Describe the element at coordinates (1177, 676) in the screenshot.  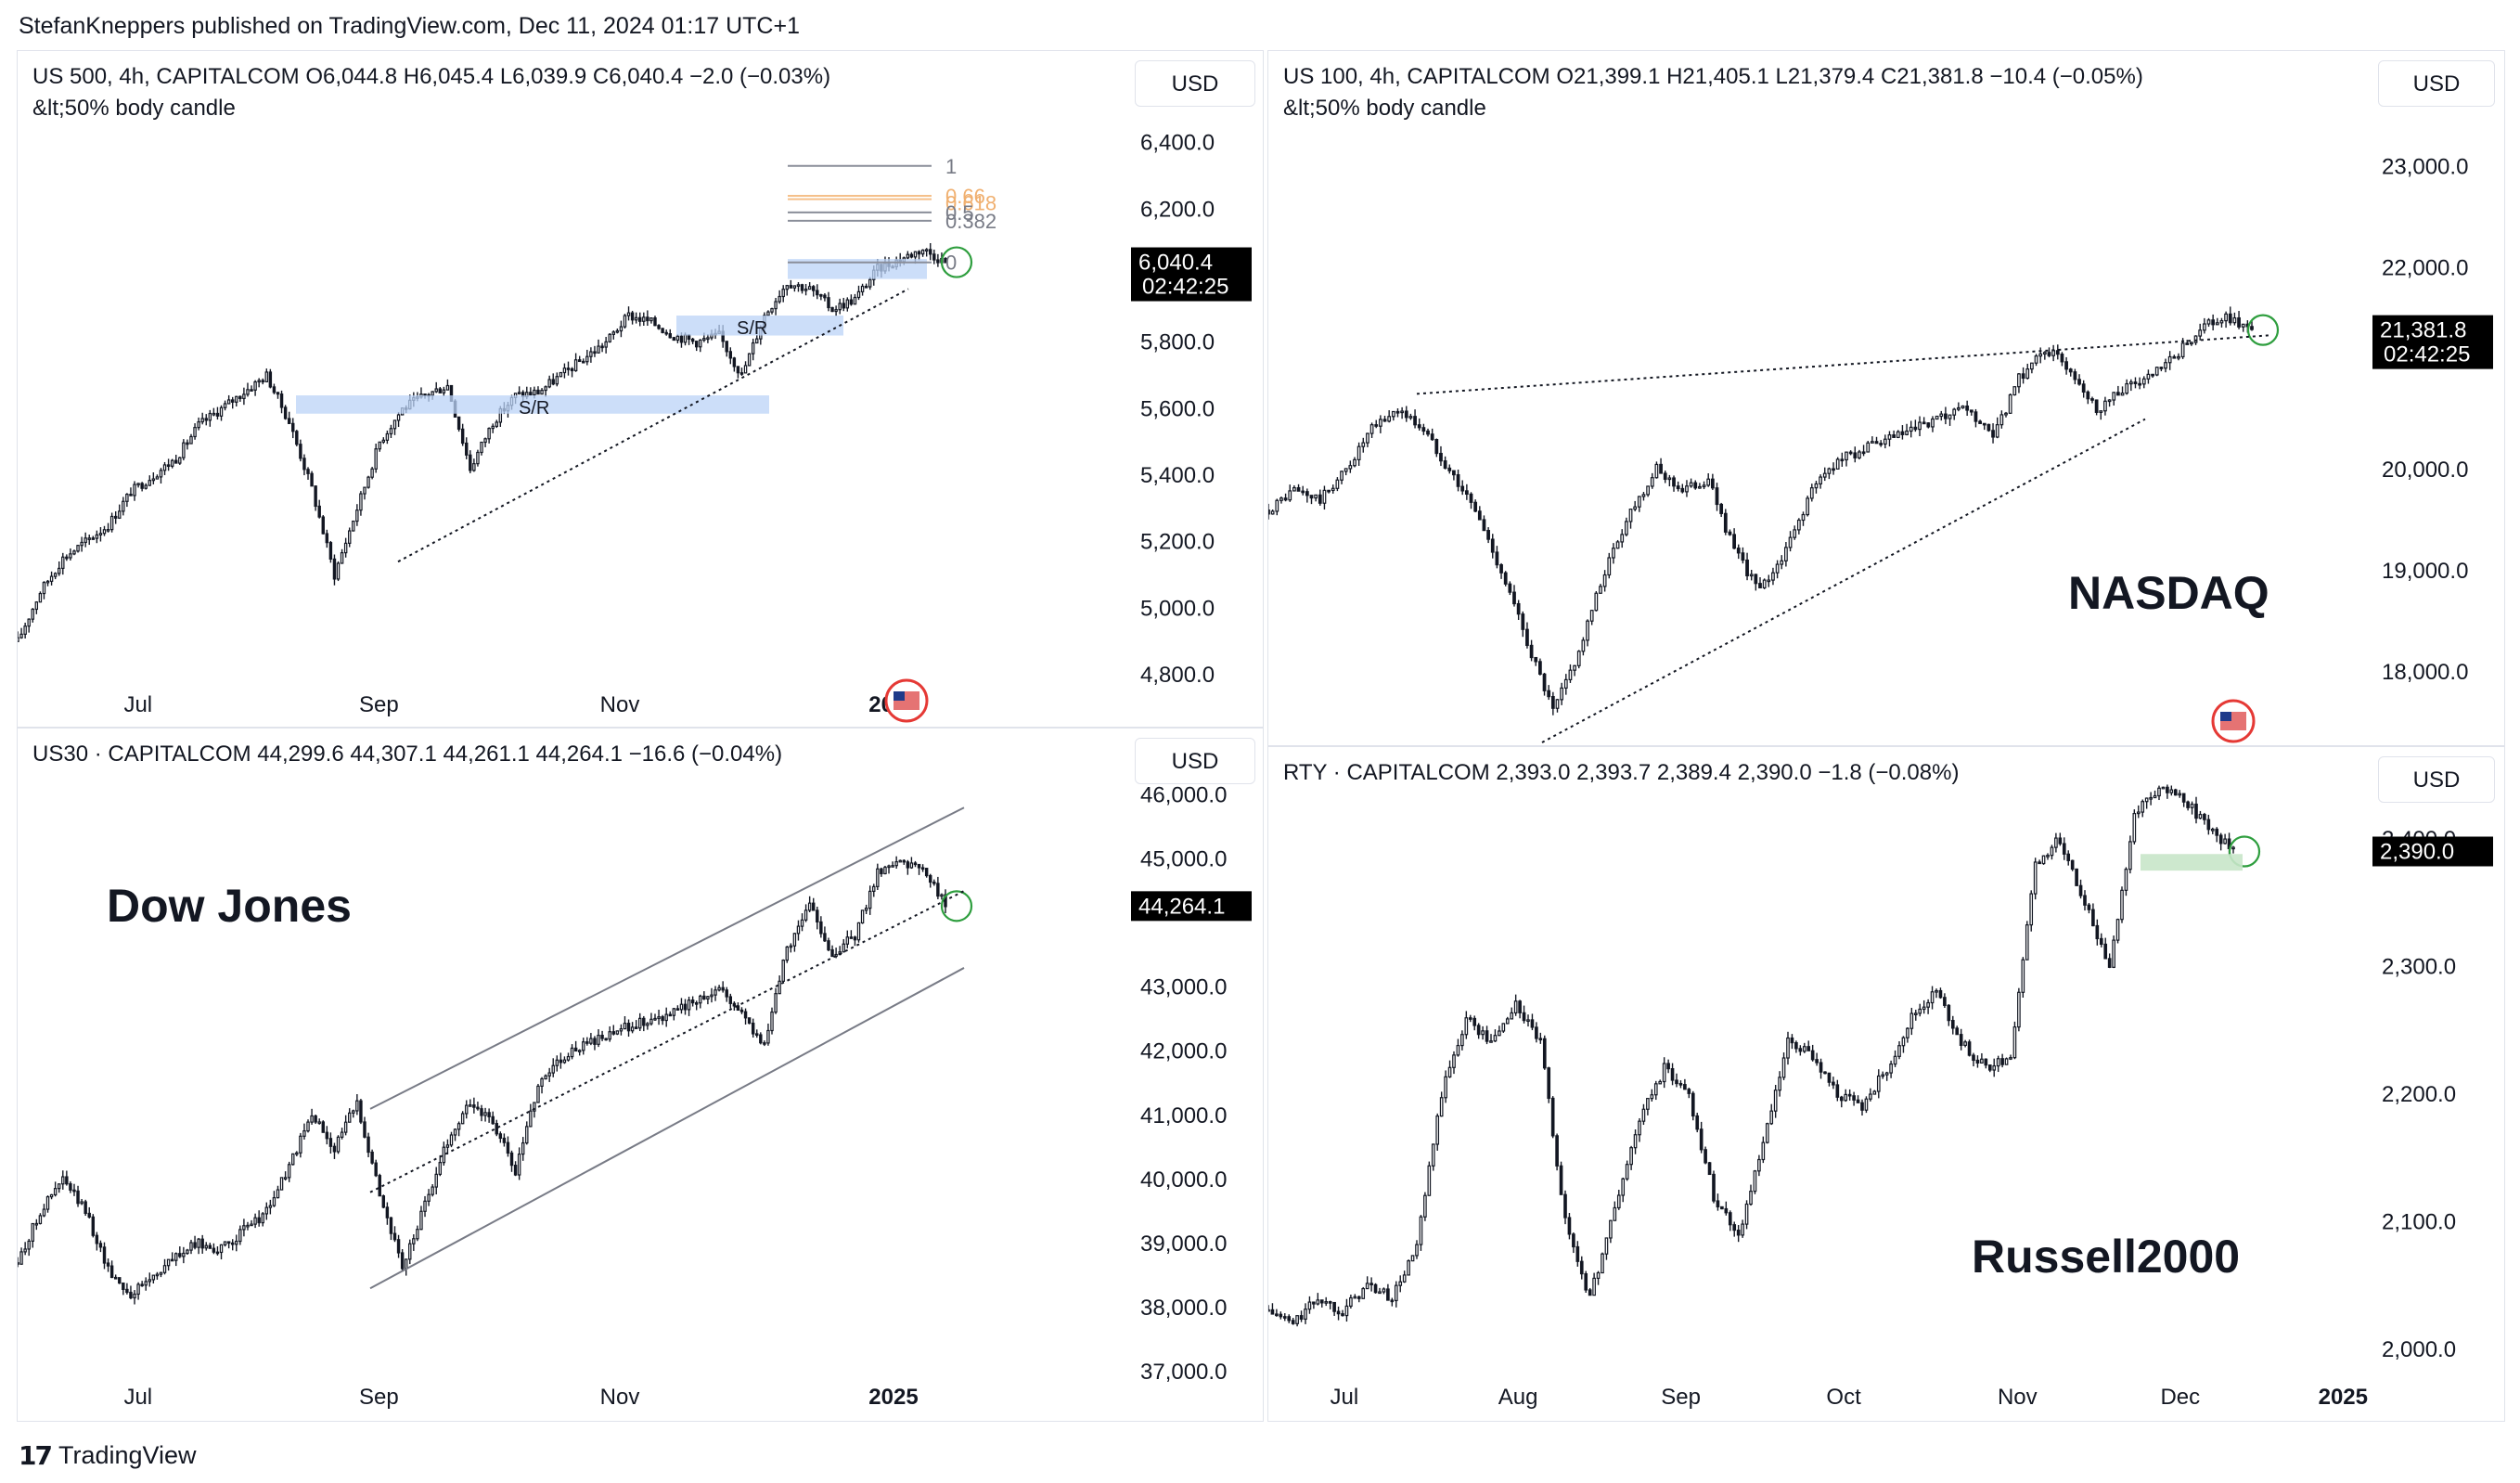
I see `y-tick-label: 4,800.0` at that location.